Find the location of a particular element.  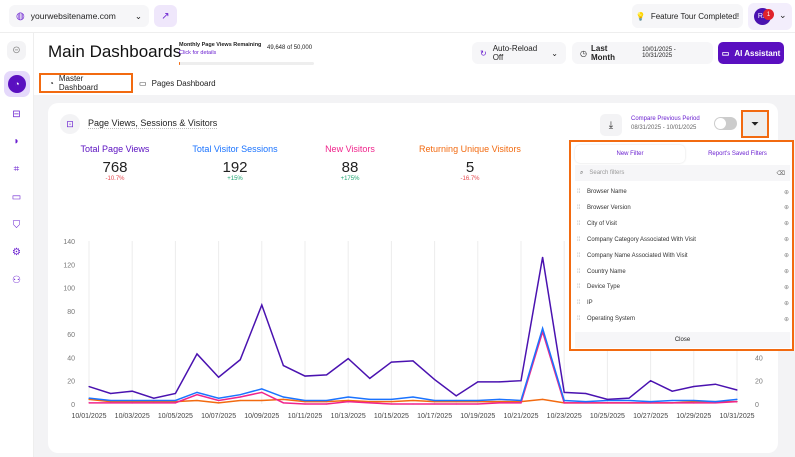

quota-details-link: Click for details is located at coordinates (198, 53).